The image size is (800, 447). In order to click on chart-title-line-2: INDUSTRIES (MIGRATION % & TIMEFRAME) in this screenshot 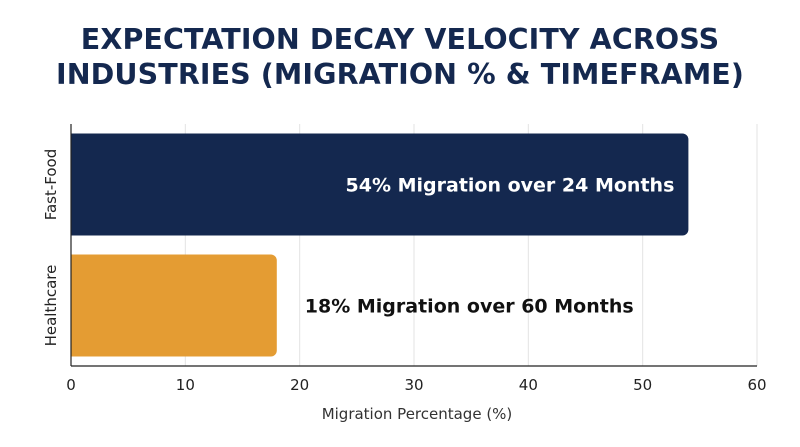, I will do `click(400, 74)`.